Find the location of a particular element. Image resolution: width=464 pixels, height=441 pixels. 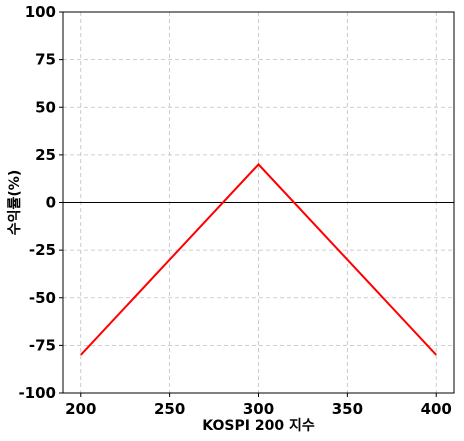

x-tick-label: 350 is located at coordinates (347, 409).